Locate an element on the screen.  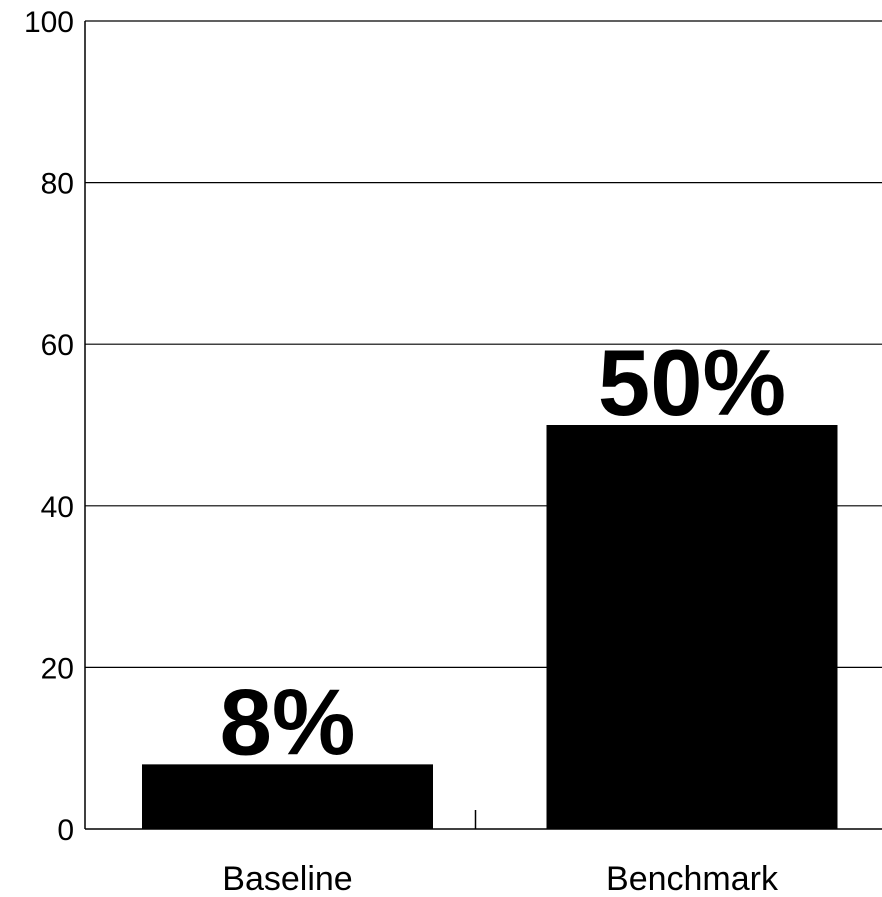
x-category-label-baseline: Baseline is located at coordinates (287, 878).